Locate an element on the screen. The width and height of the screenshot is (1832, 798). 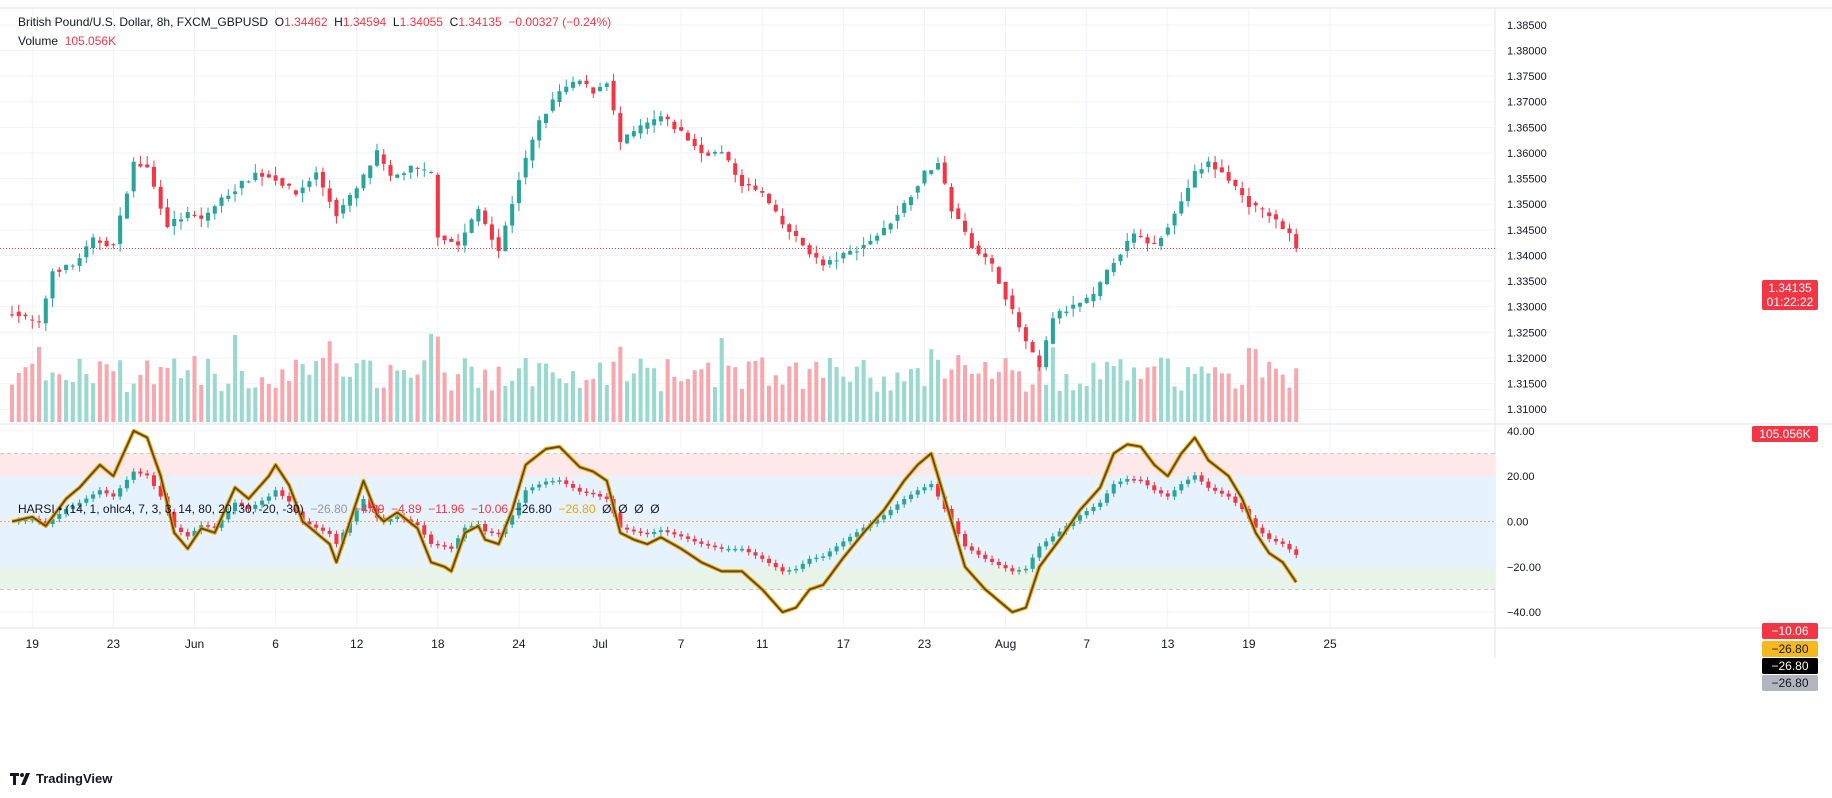
price-tick-0: 1.38500 is located at coordinates (1527, 26).